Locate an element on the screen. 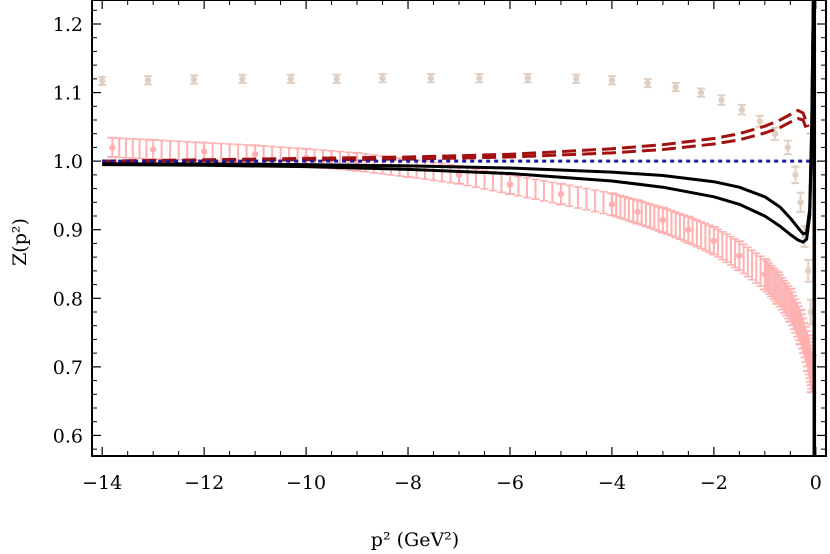 The width and height of the screenshot is (830, 554). x-tick-label: −6 is located at coordinates (510, 483).